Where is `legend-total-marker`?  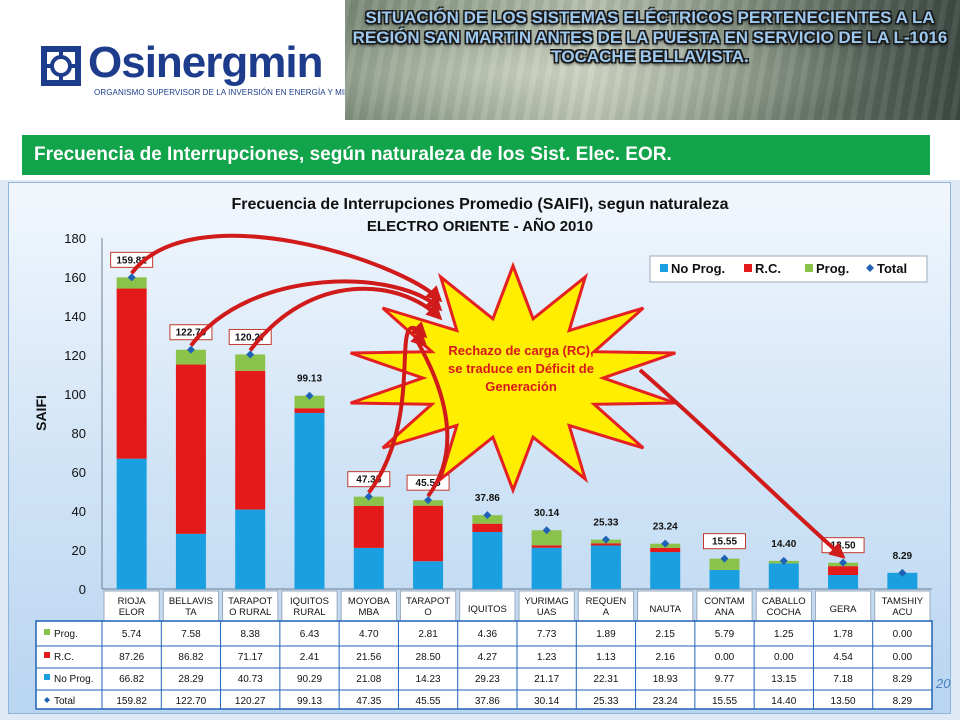 legend-total-marker is located at coordinates (870, 268).